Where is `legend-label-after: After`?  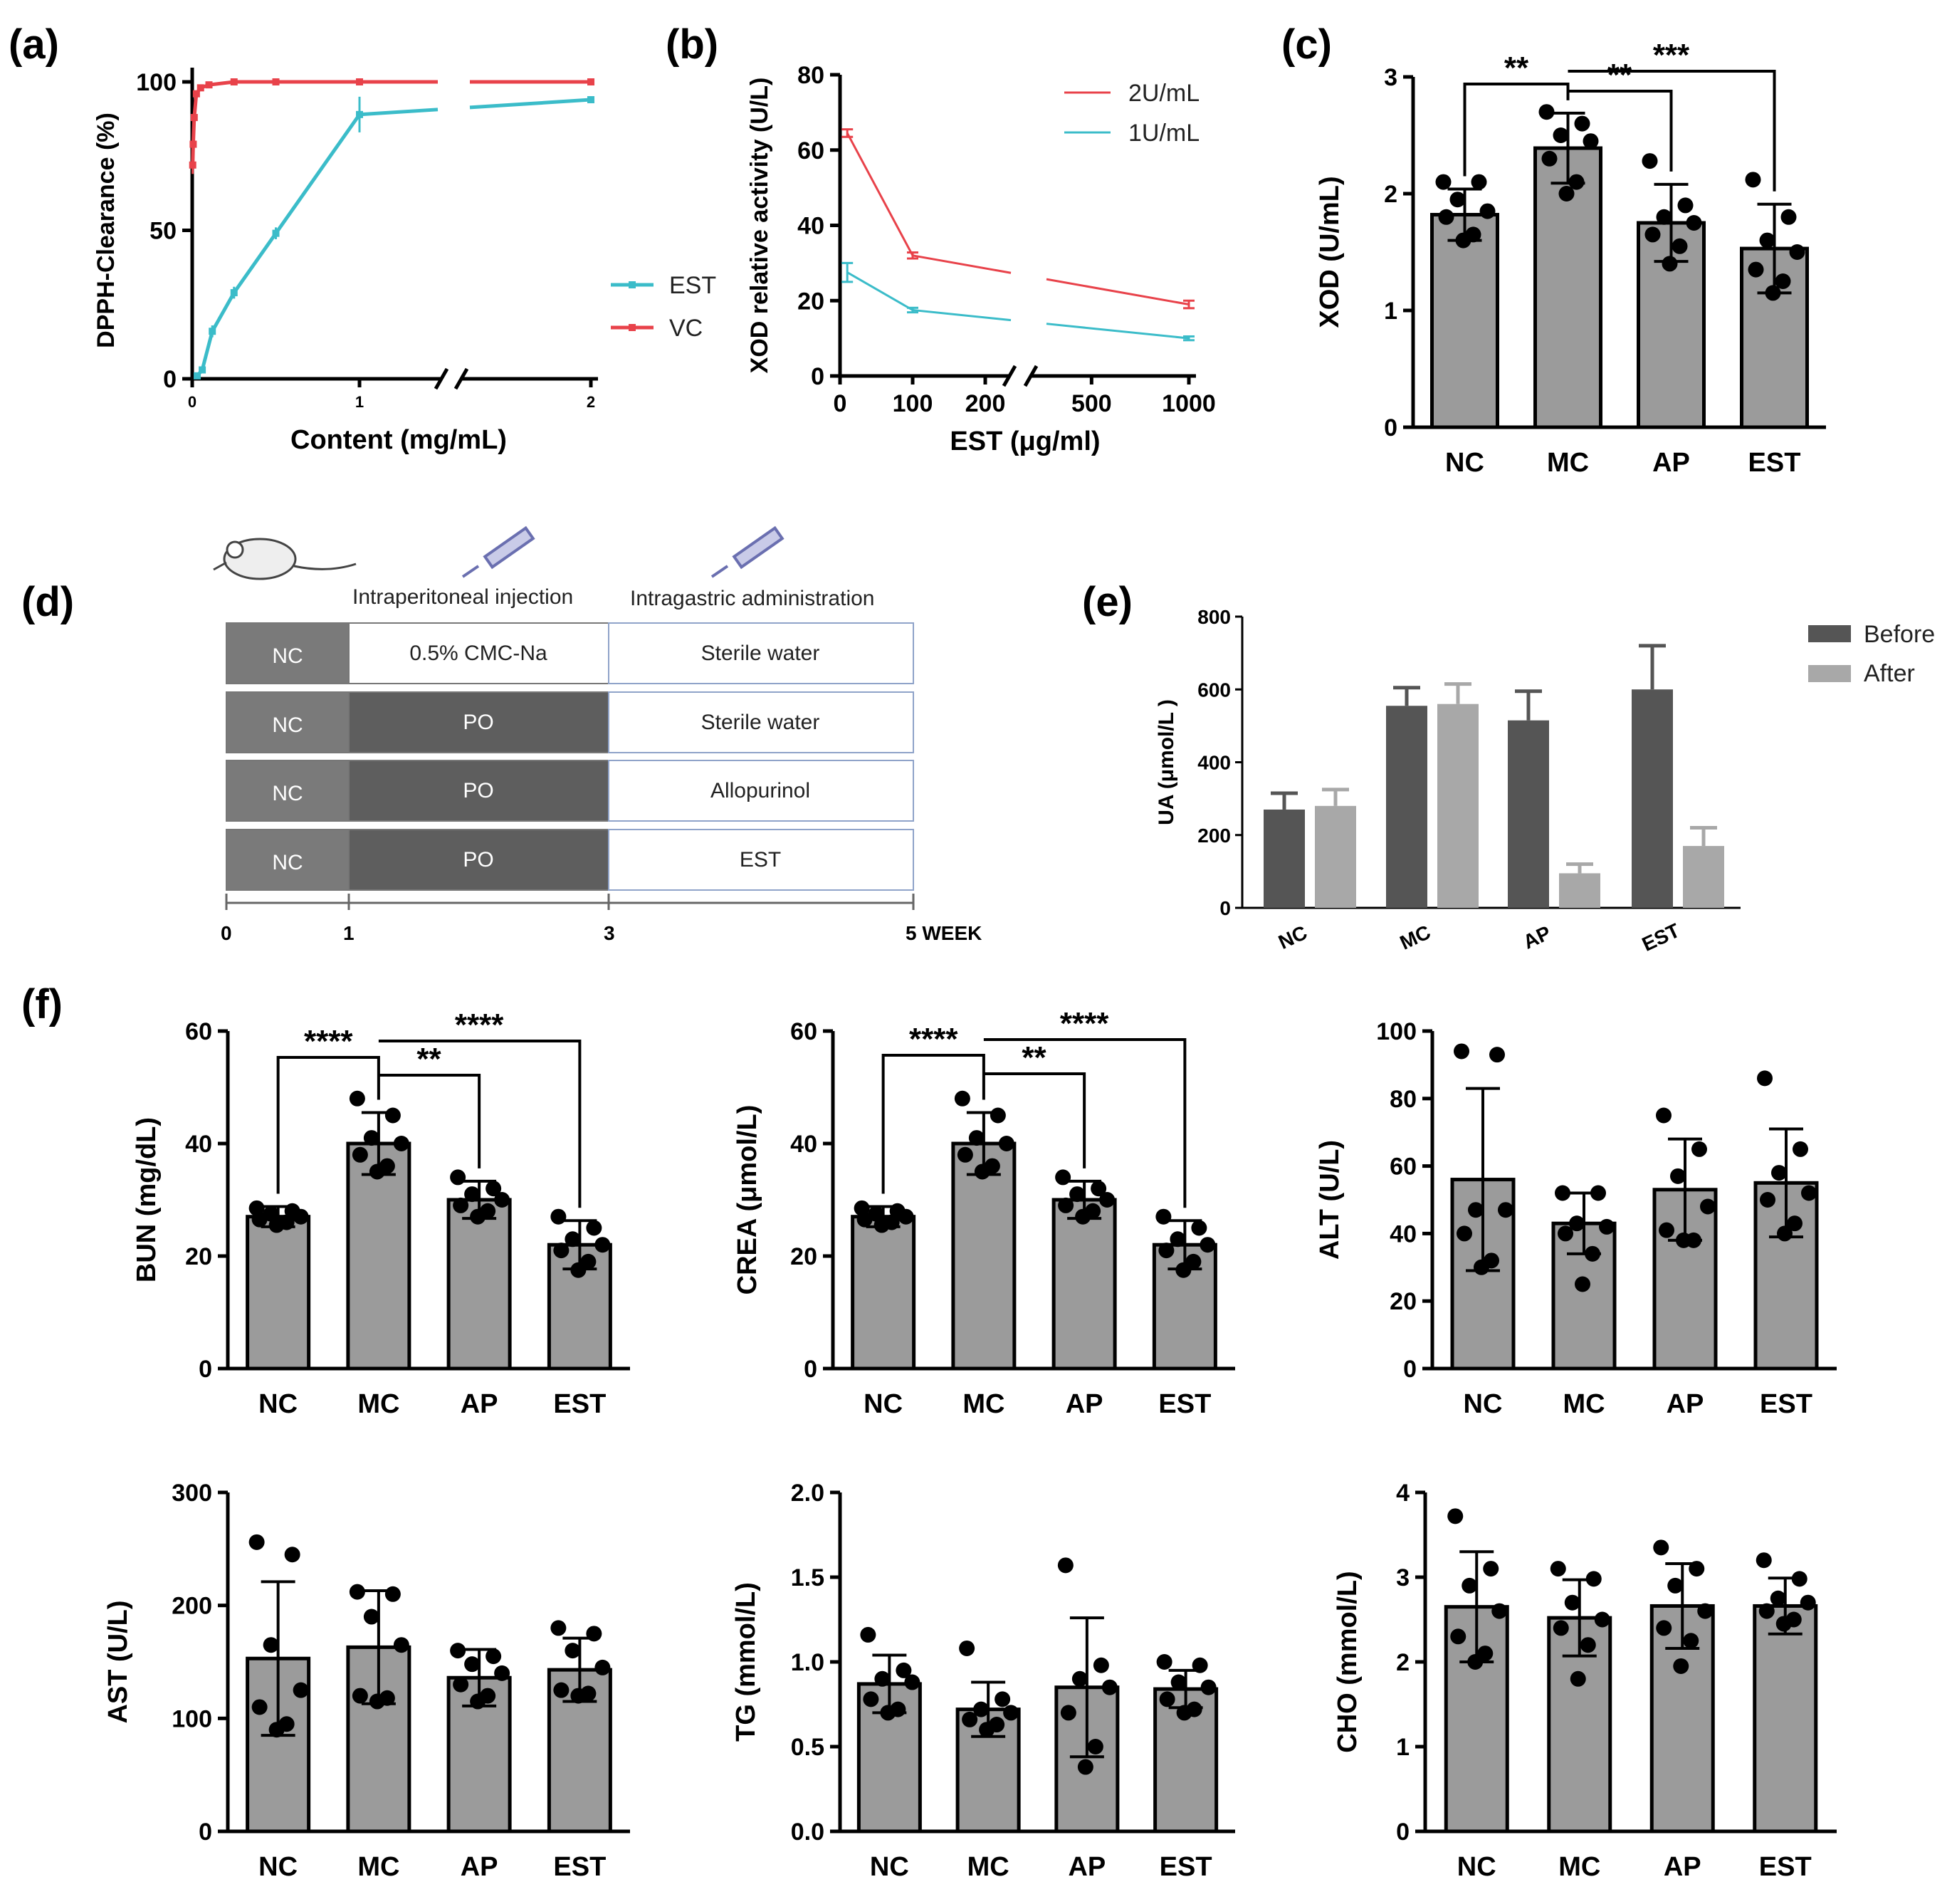
legend-label-after: After is located at coordinates (1889, 673).